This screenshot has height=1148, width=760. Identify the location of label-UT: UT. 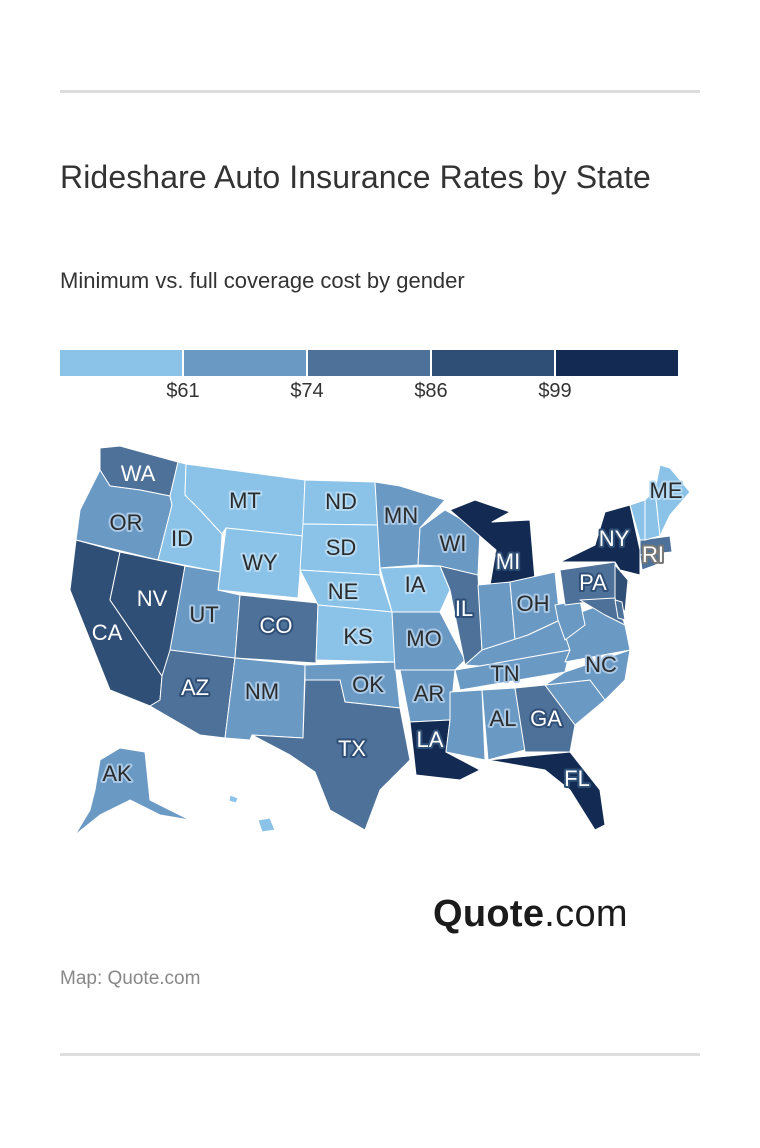
(203, 614).